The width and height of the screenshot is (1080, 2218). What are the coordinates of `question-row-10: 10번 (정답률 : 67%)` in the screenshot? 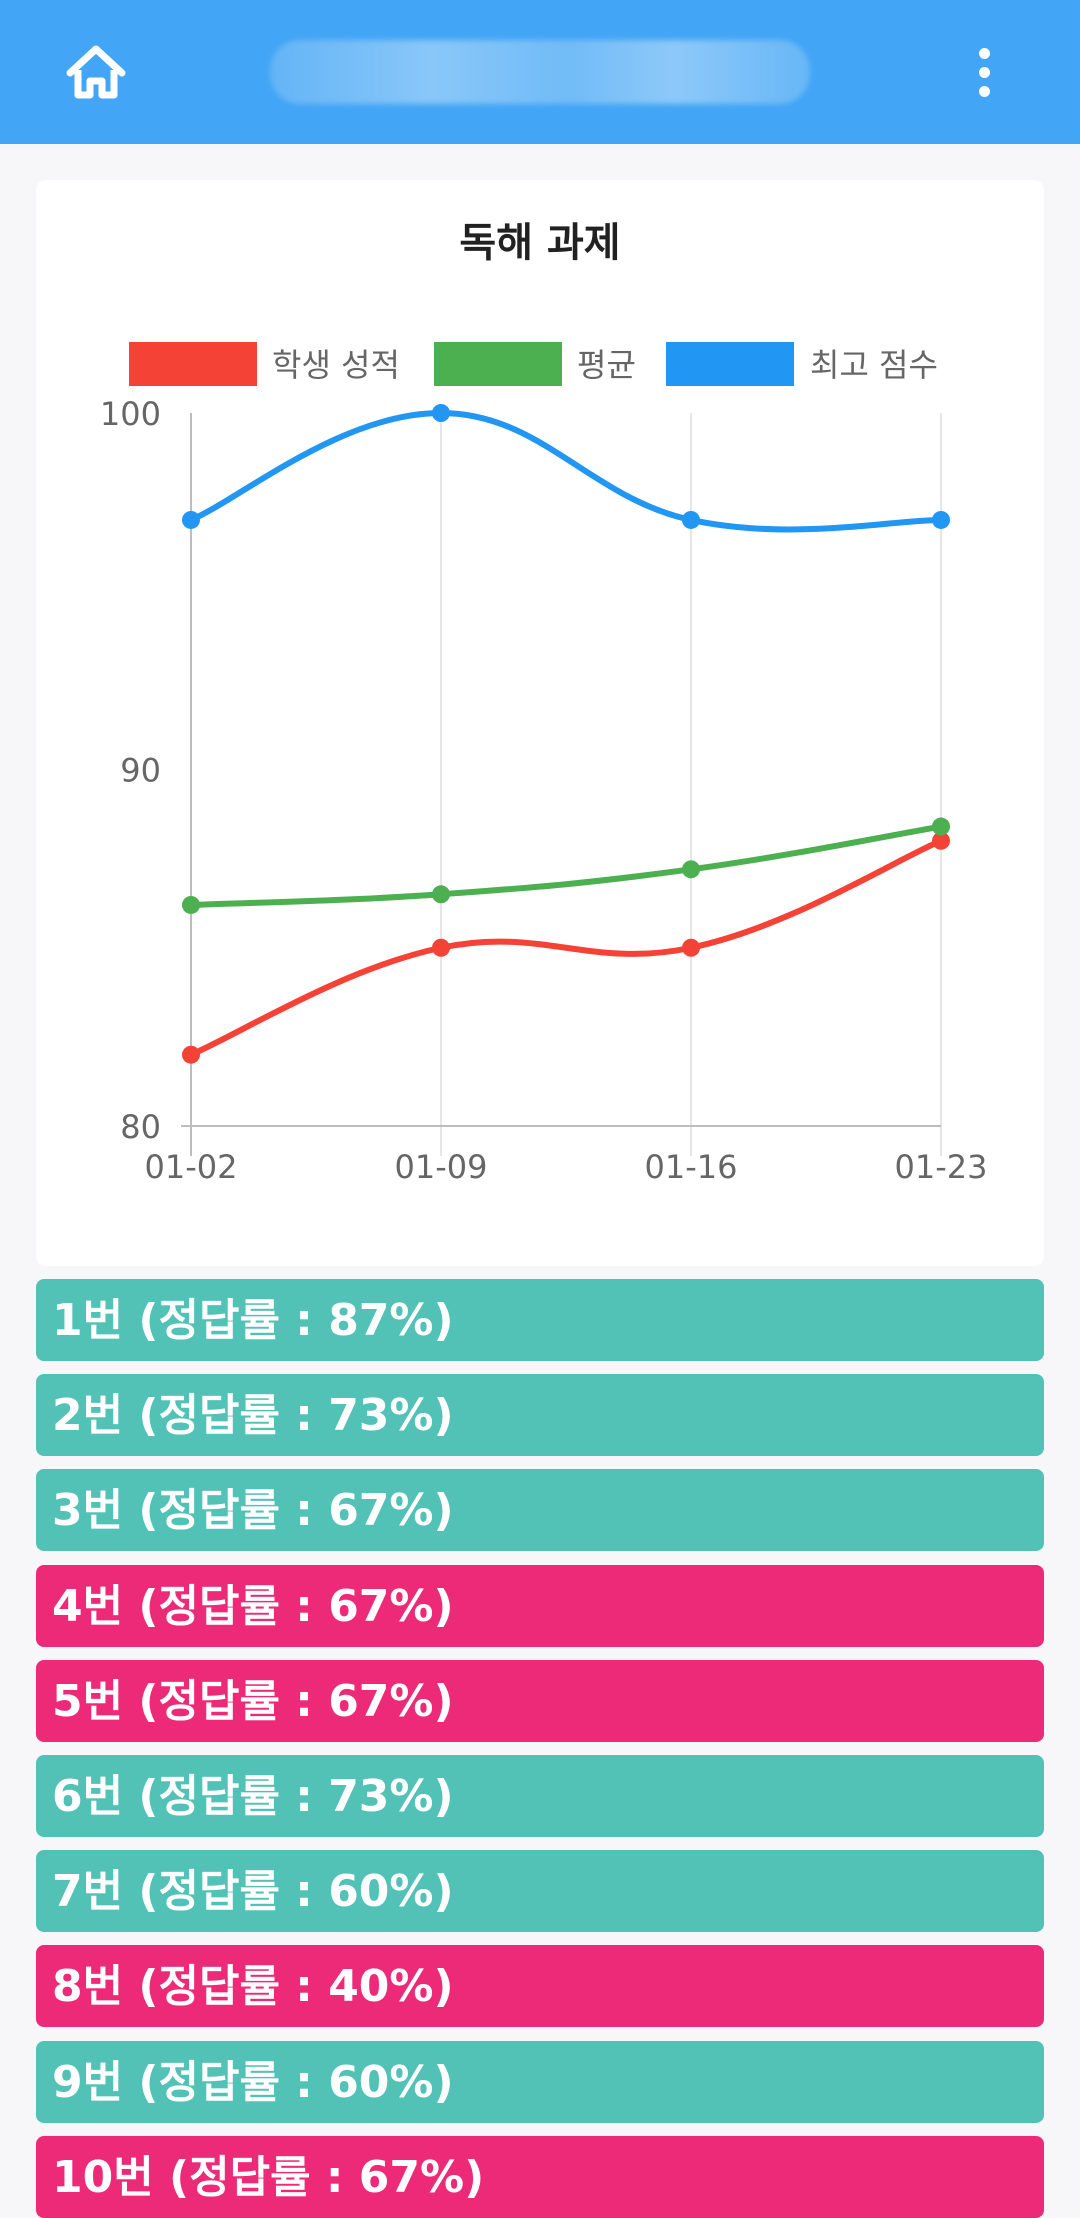 It's located at (540, 2177).